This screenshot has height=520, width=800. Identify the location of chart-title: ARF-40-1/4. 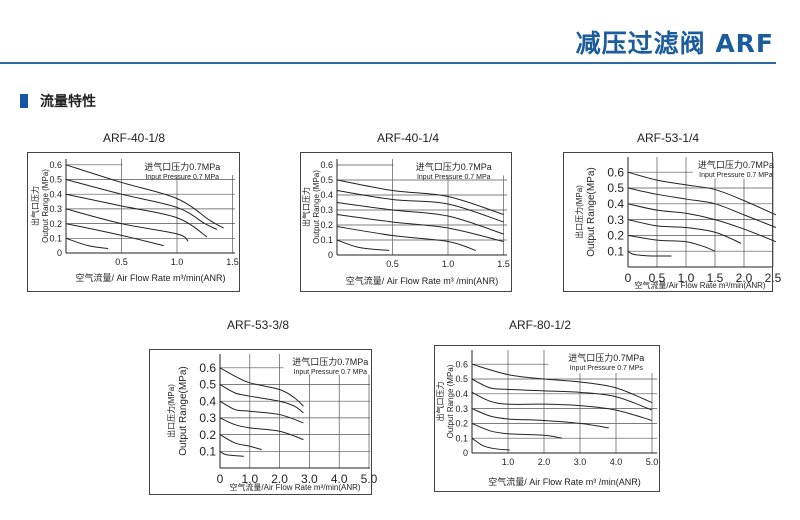
(408, 138).